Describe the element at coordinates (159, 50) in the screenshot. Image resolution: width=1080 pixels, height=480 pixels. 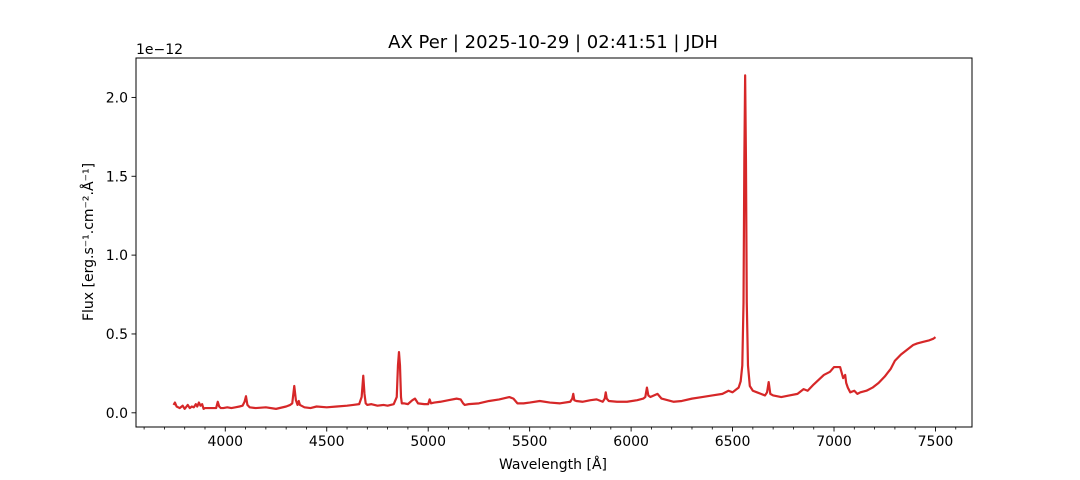
I see `y-offset-label: 1e−12` at that location.